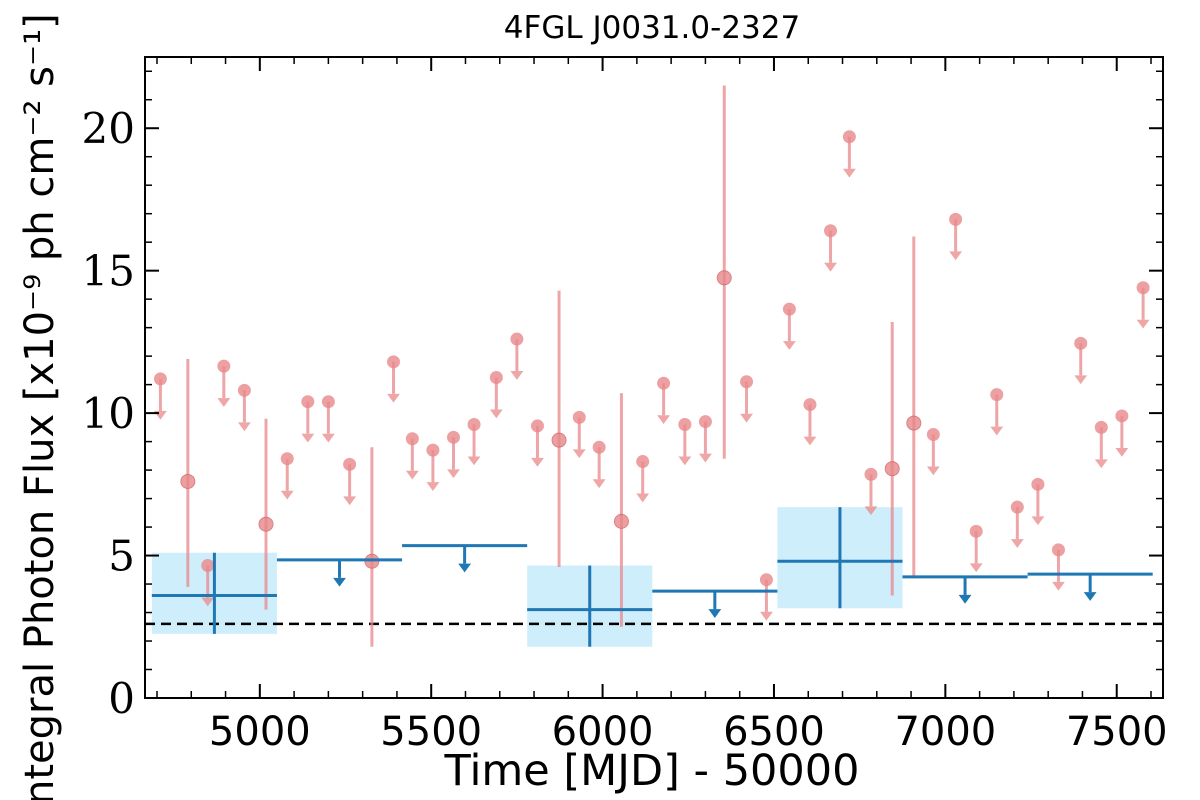 The width and height of the screenshot is (1200, 800). I want to click on x-tick-label: 7500, so click(1117, 732).